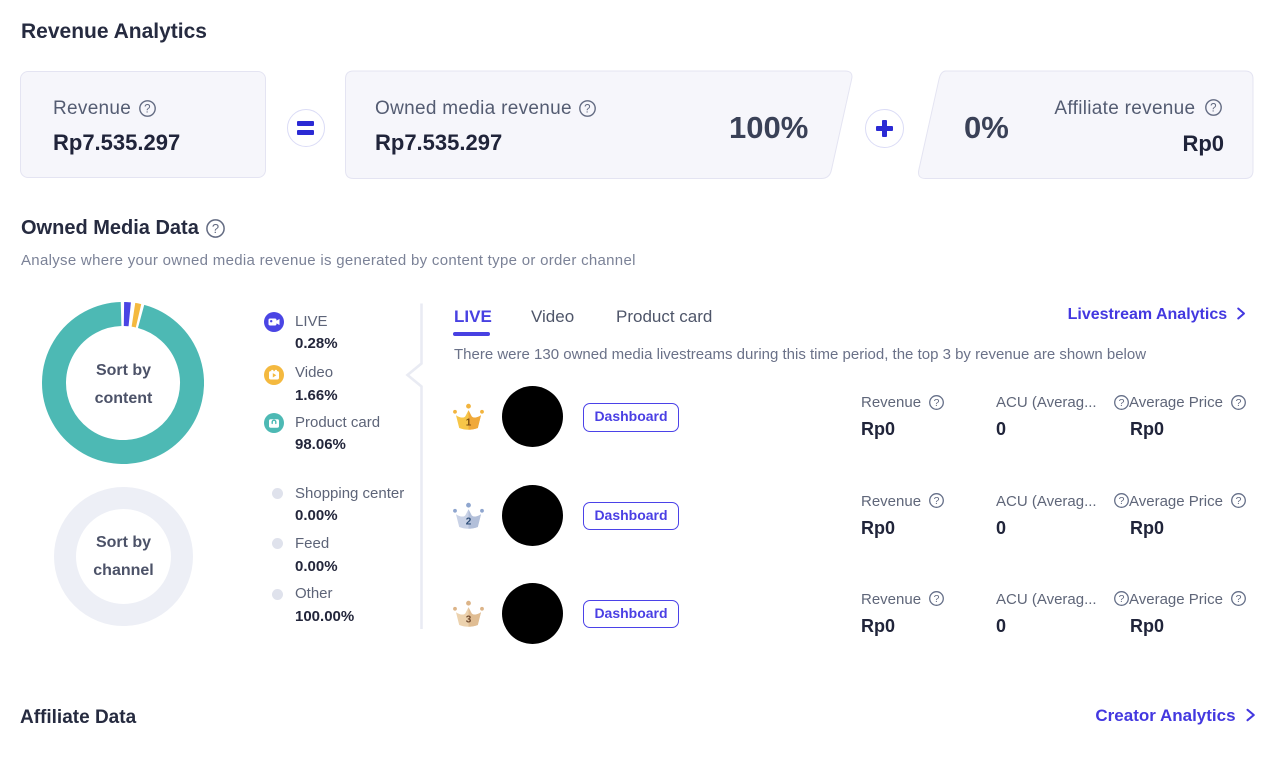  Describe the element at coordinates (469, 619) in the screenshot. I see `svg-text: 3` at that location.